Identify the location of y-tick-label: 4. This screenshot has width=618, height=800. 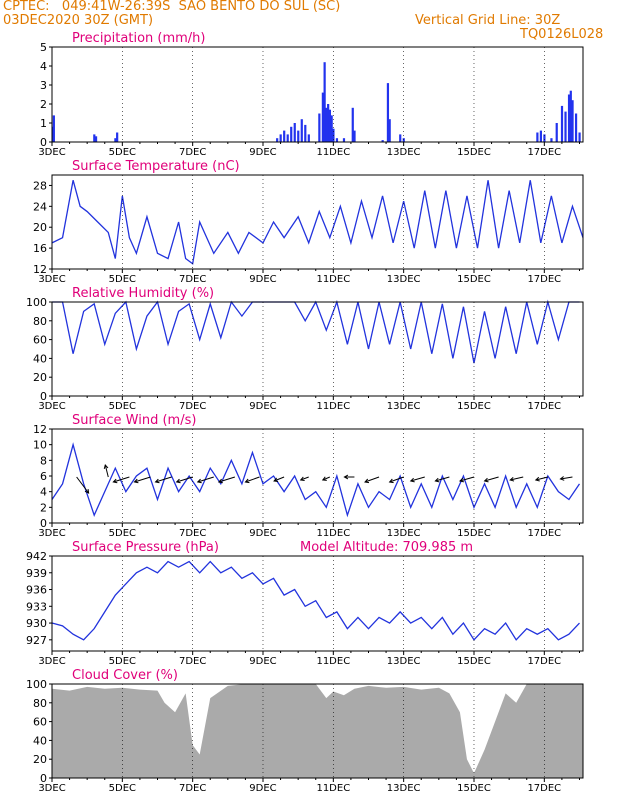
(43, 492).